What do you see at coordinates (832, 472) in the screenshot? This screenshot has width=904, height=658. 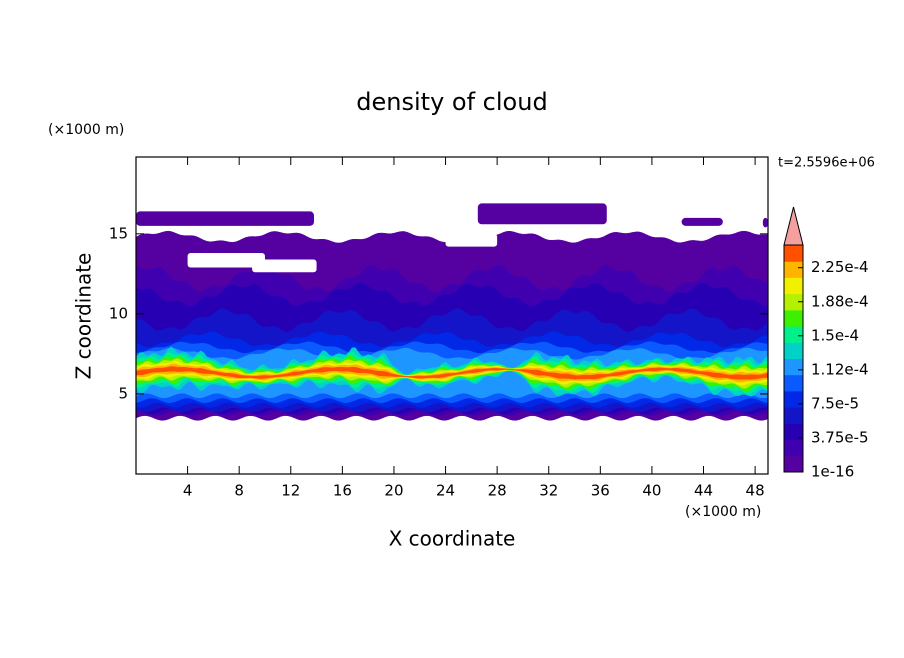 I see `colorbar-tick-label: 1e-16` at bounding box center [832, 472].